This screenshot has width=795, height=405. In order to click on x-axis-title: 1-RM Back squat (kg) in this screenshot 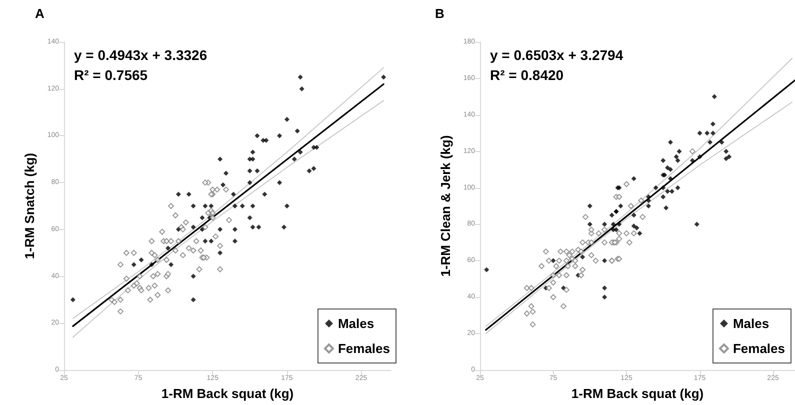, I will do `click(637, 393)`.